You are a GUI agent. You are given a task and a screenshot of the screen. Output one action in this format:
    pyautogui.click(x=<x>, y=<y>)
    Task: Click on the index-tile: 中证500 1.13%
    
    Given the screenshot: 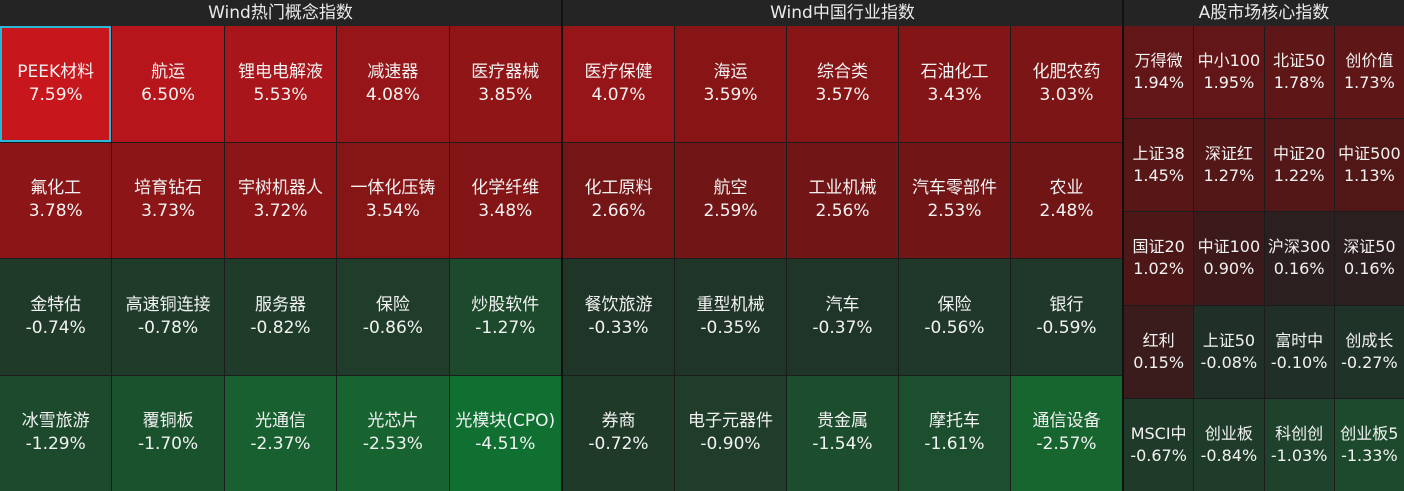 What is the action you would take?
    pyautogui.click(x=1369, y=165)
    